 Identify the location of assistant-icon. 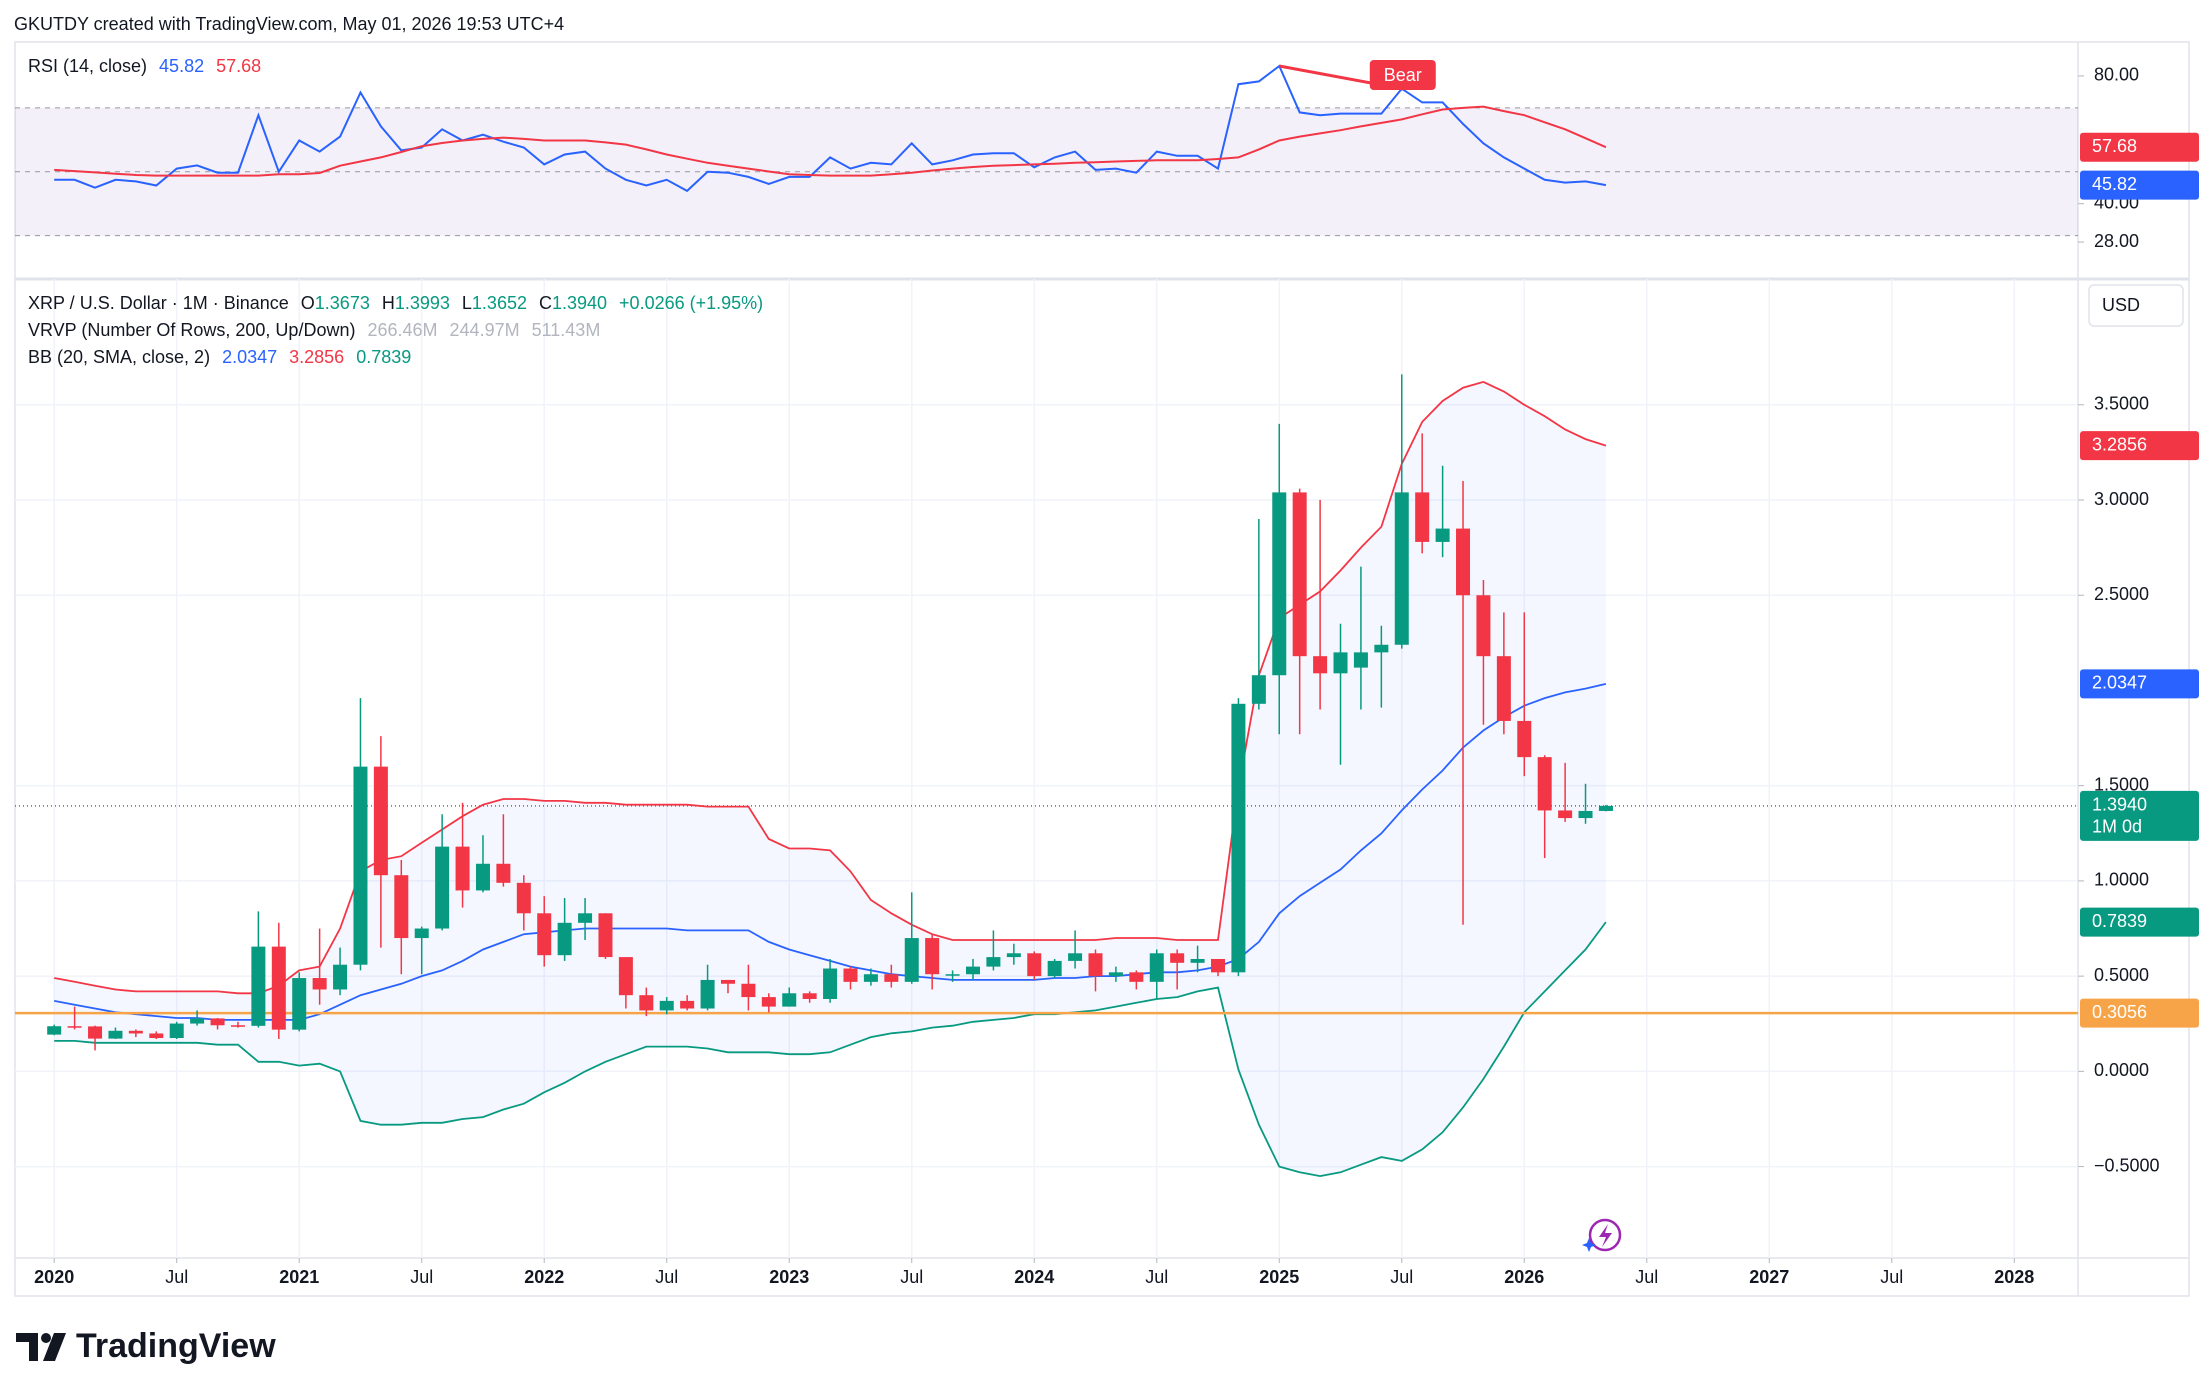
(1602, 1235).